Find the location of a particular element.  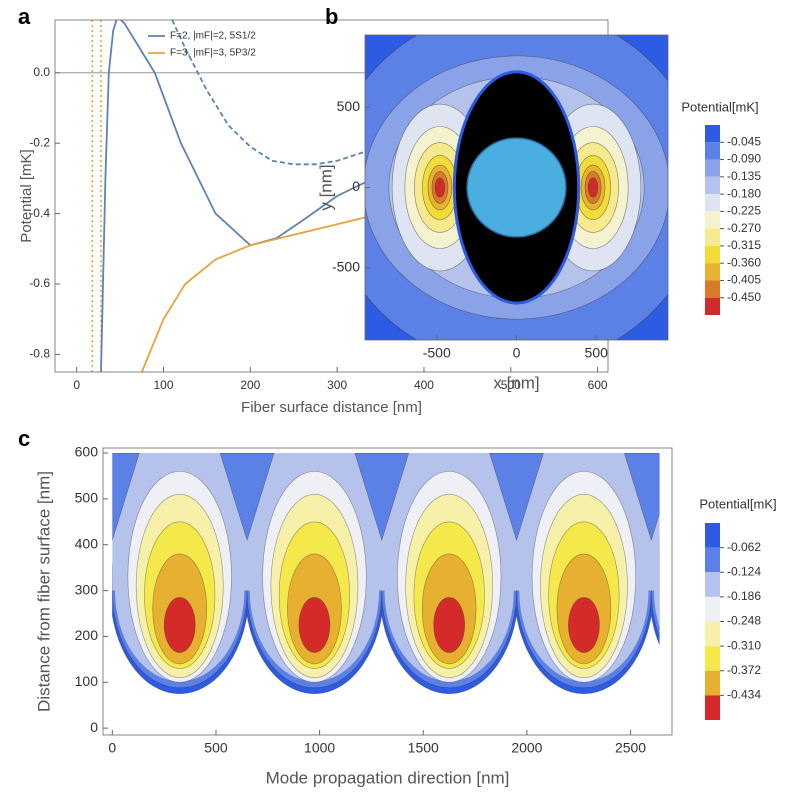

y-tick-label: 200 is located at coordinates (87, 635).